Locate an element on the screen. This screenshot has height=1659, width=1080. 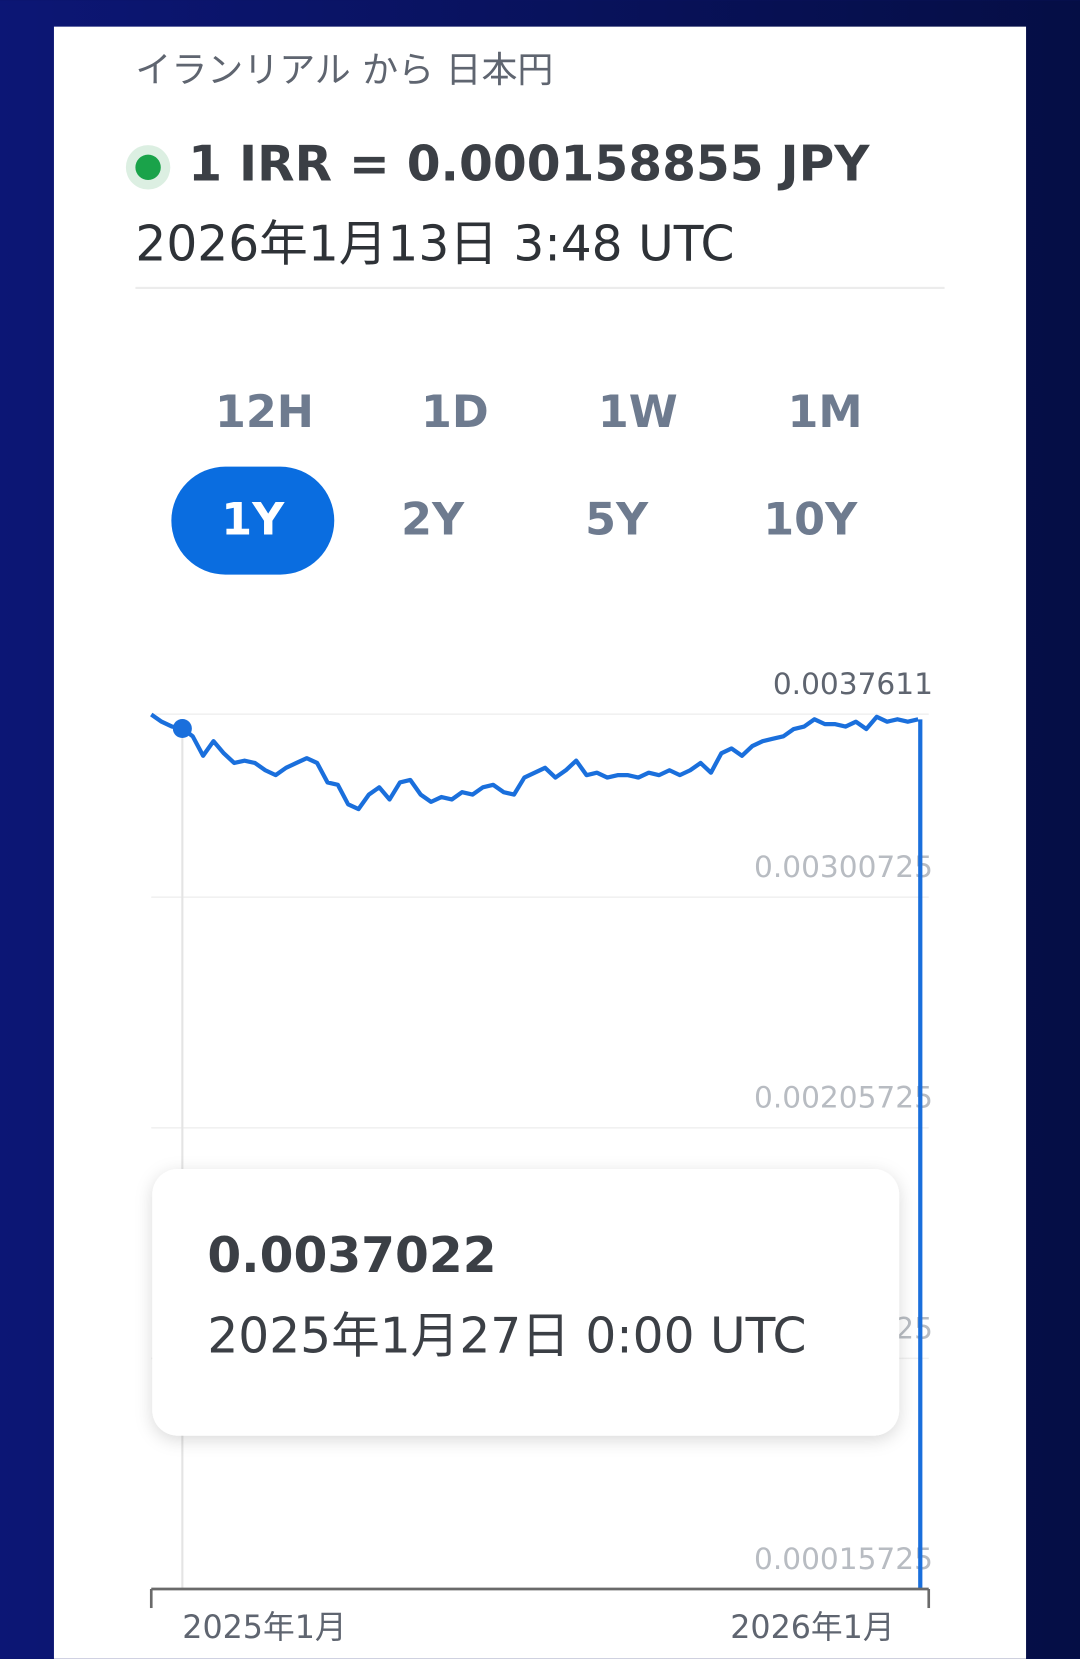
range-label: 1Y is located at coordinates (253, 520).